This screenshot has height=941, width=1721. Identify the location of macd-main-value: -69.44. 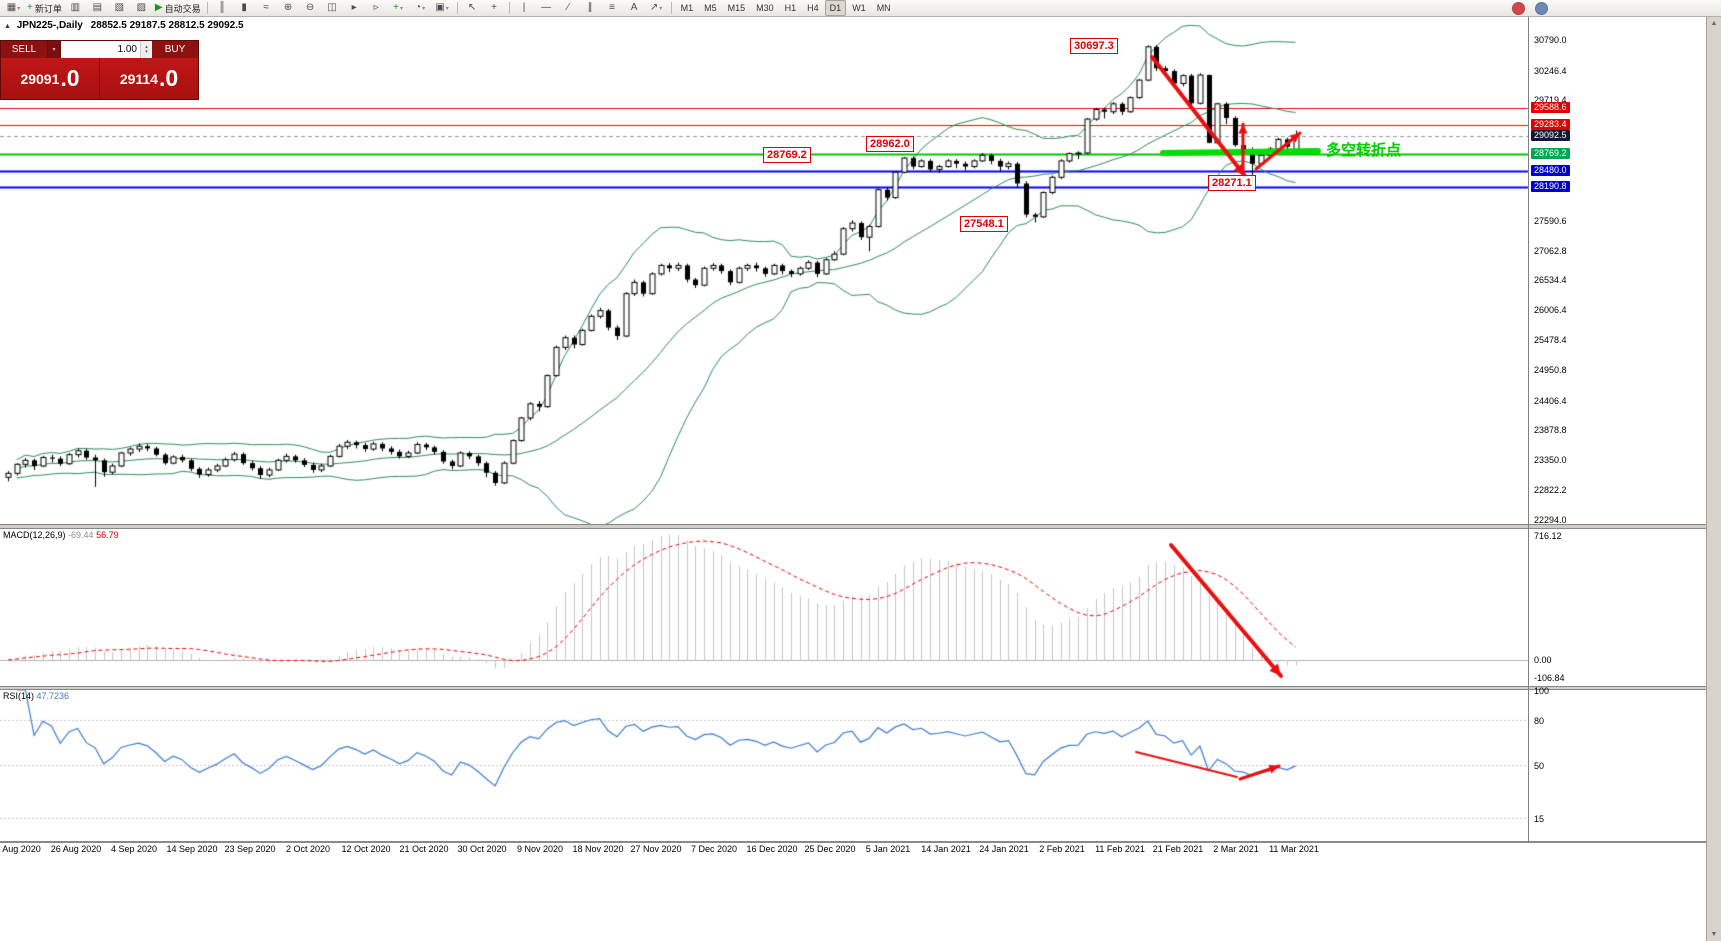
(81, 535).